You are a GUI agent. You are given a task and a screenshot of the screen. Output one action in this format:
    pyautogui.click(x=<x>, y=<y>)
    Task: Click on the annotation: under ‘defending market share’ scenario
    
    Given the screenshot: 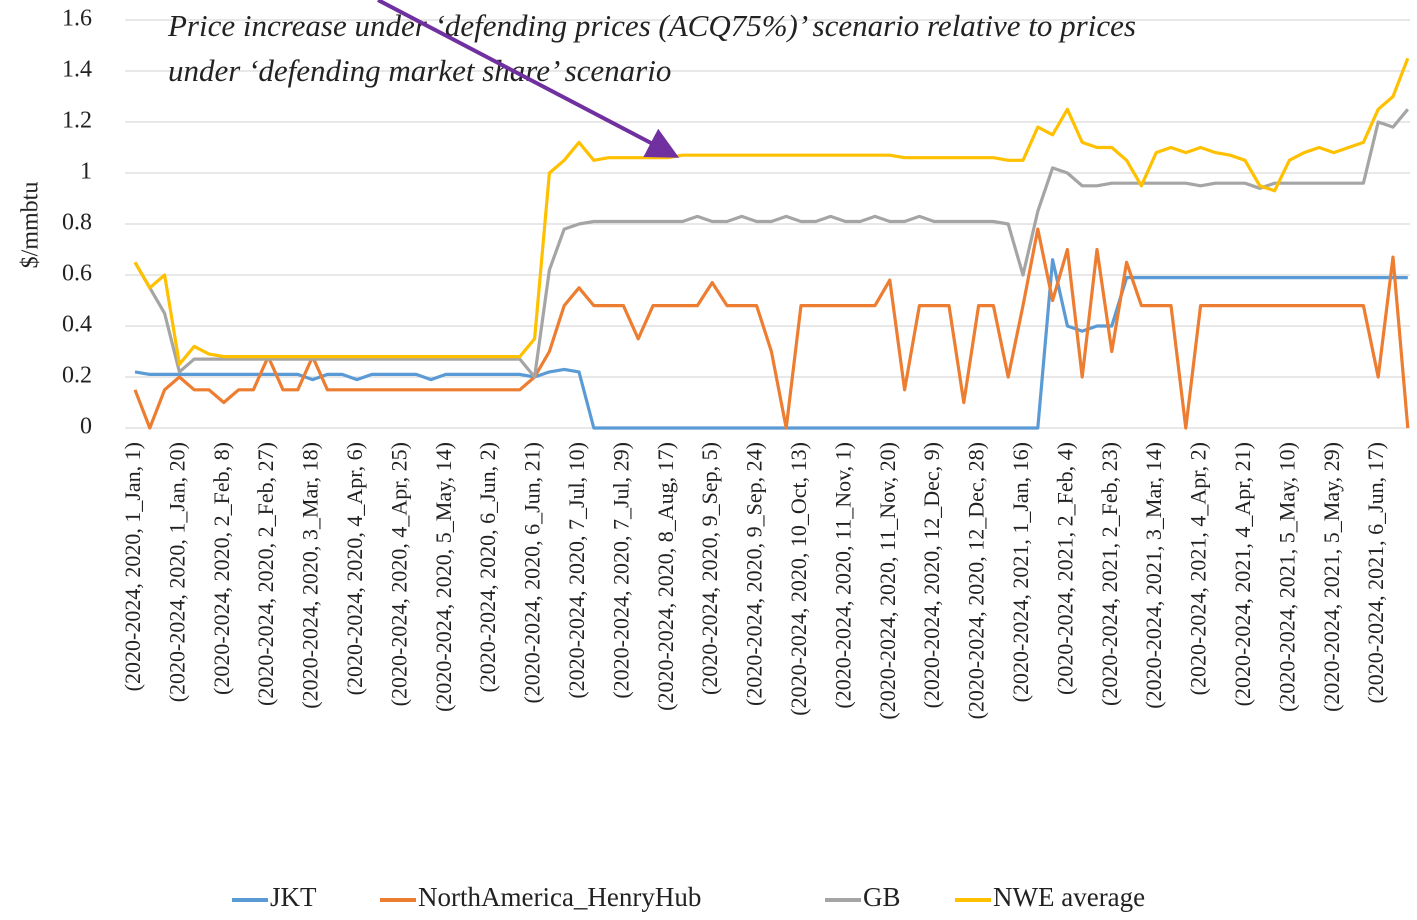 What is the action you would take?
    pyautogui.click(x=419, y=70)
    